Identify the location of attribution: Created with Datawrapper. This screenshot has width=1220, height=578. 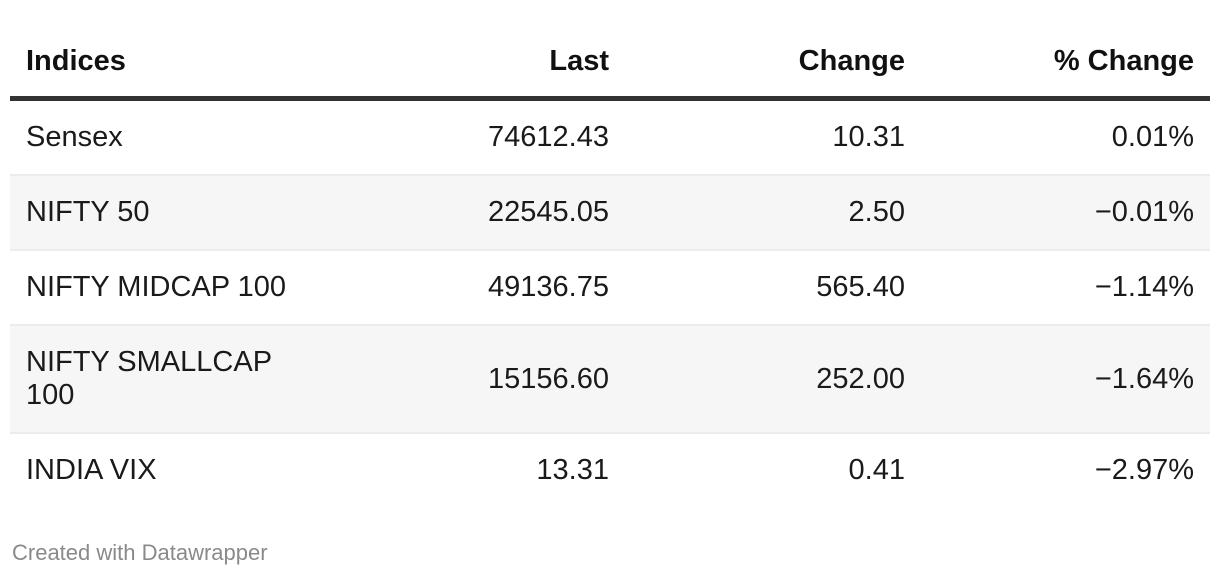
(140, 553).